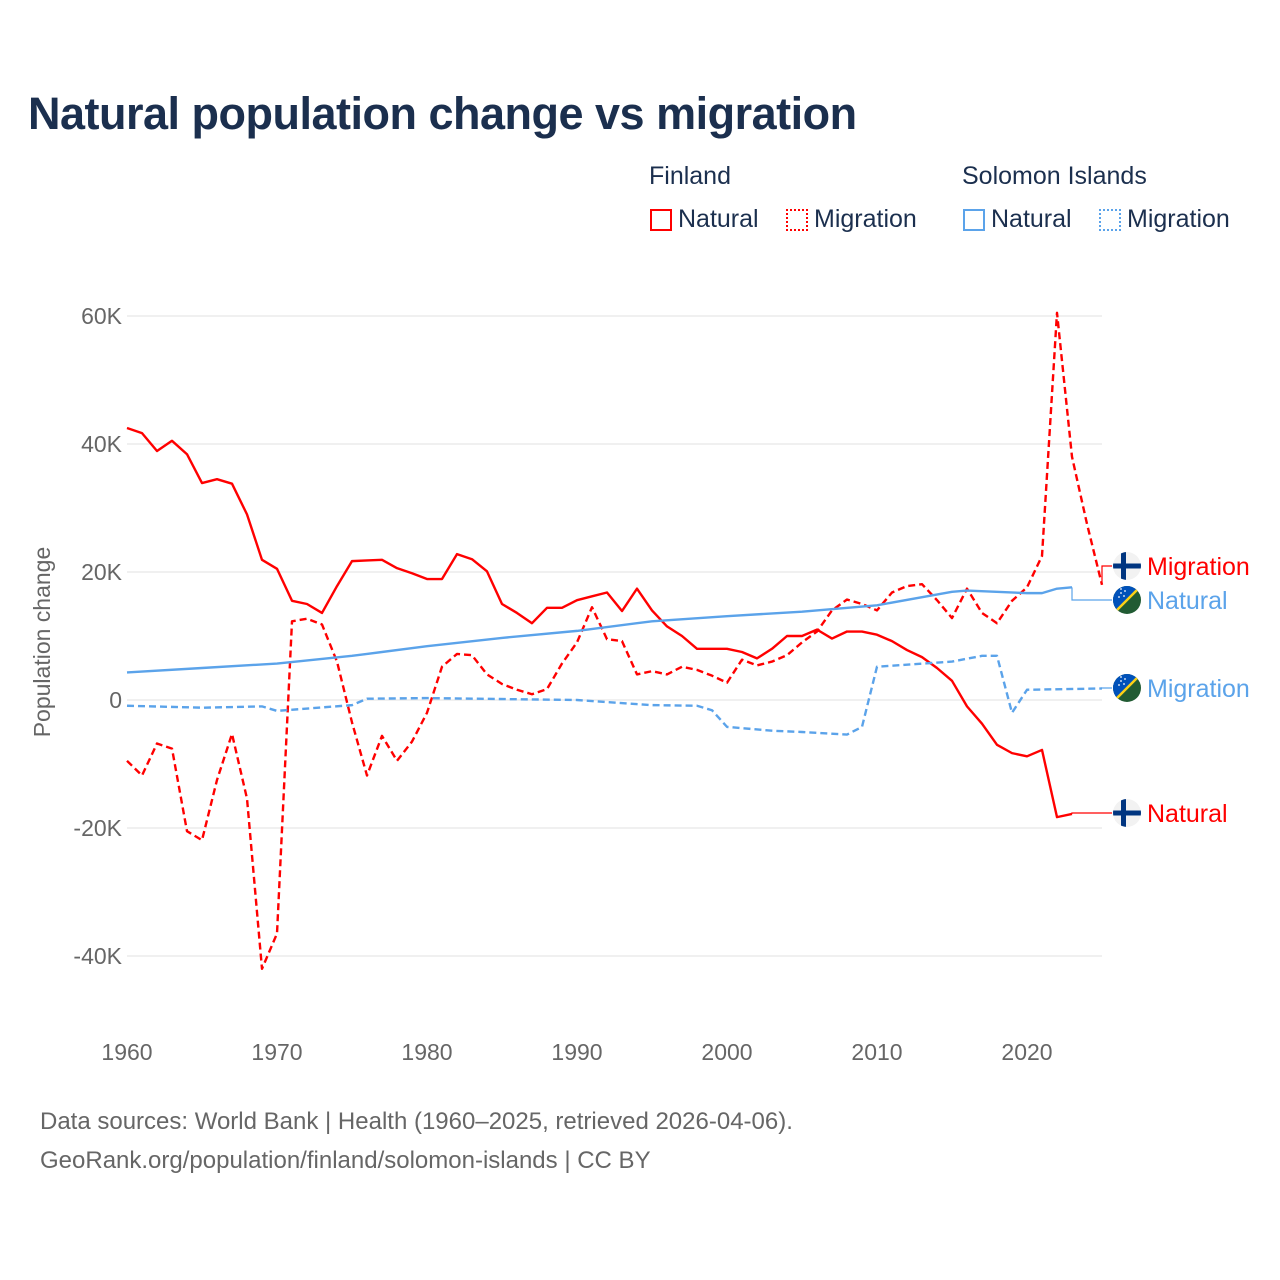  I want to click on y-tick-label: -20K, so click(97, 828).